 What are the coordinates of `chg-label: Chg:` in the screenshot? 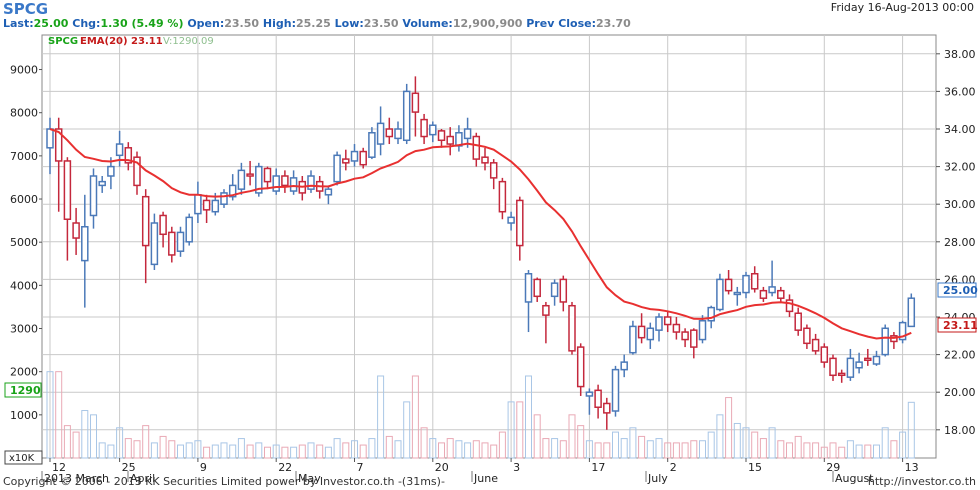 It's located at (86, 23).